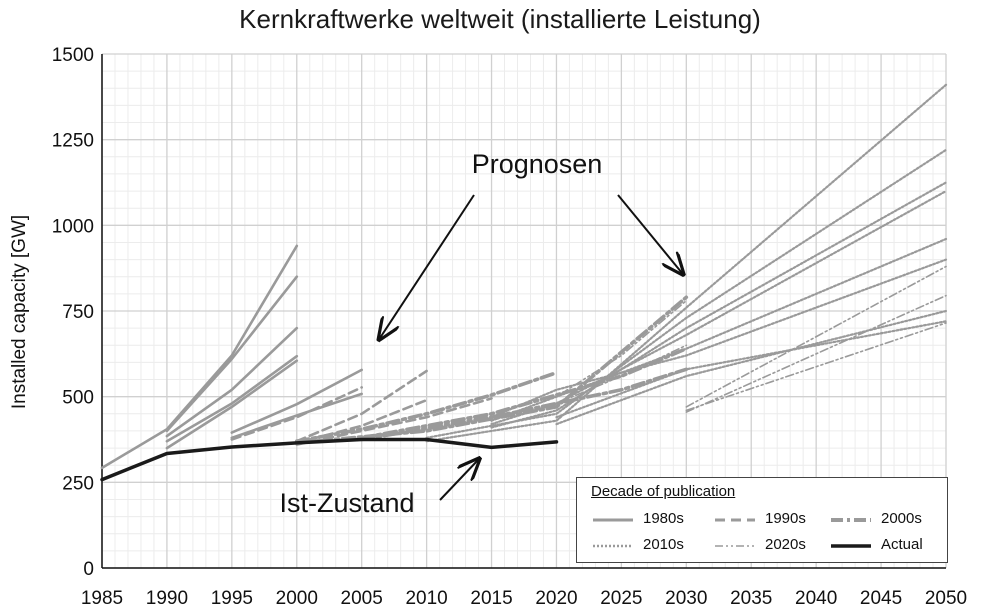 This screenshot has width=1000, height=614. Describe the element at coordinates (851, 546) in the screenshot. I see `legend-swatch-actual` at that location.